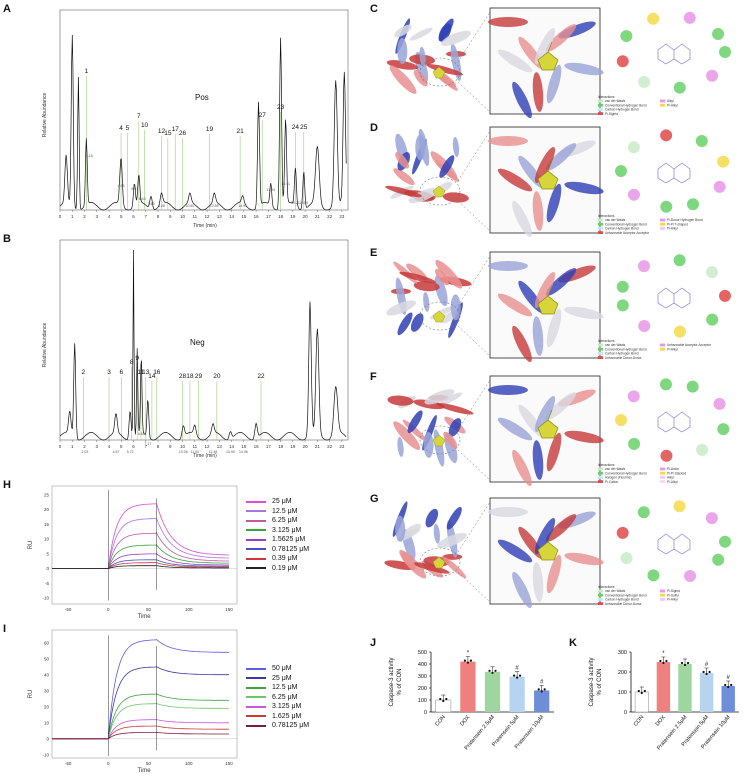  I want to click on x-tick-label: 7, so click(146, 216).